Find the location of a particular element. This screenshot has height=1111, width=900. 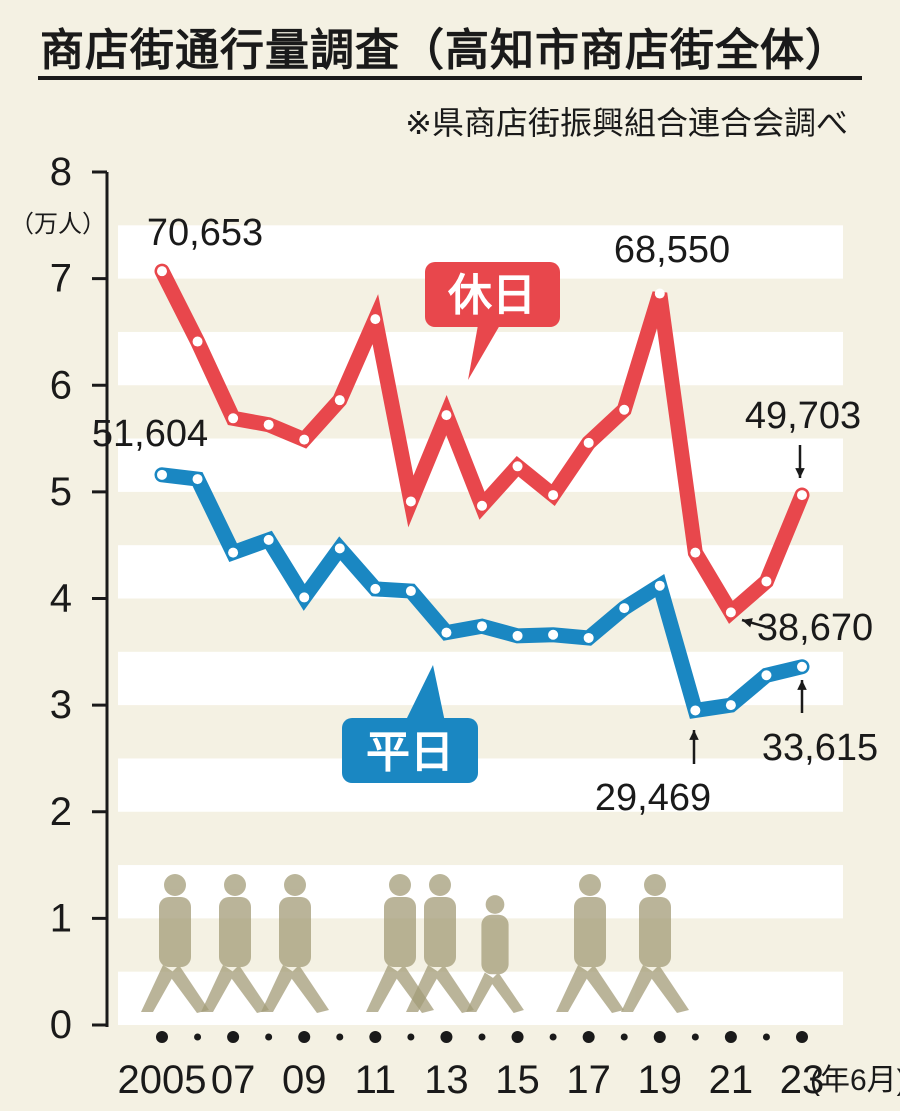

x-tick-label: 17 is located at coordinates (588, 1080).